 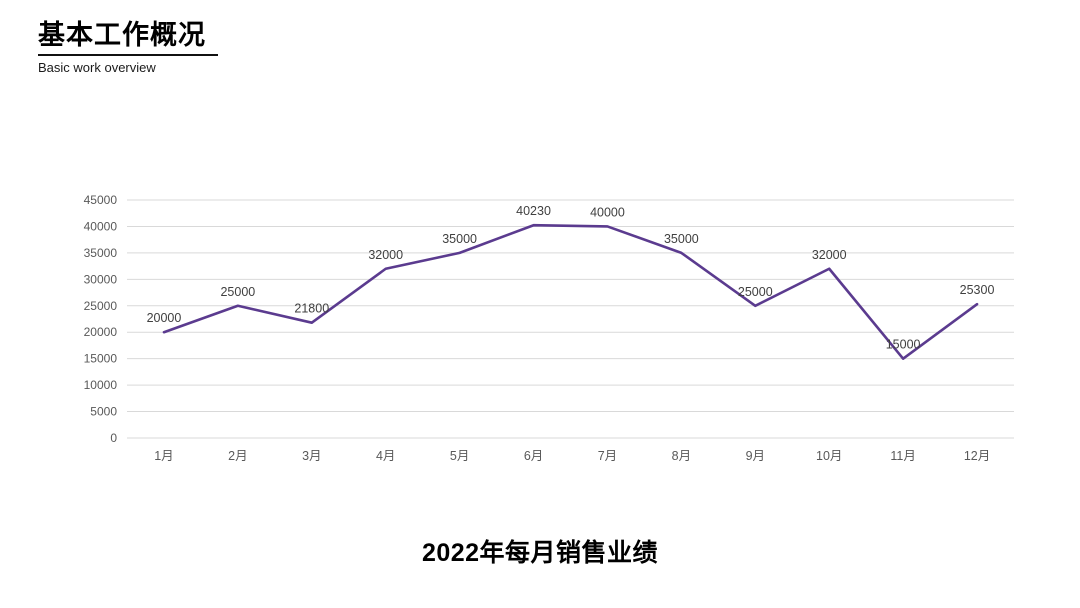 I want to click on x-axis-label: 2月, so click(x=237, y=456).